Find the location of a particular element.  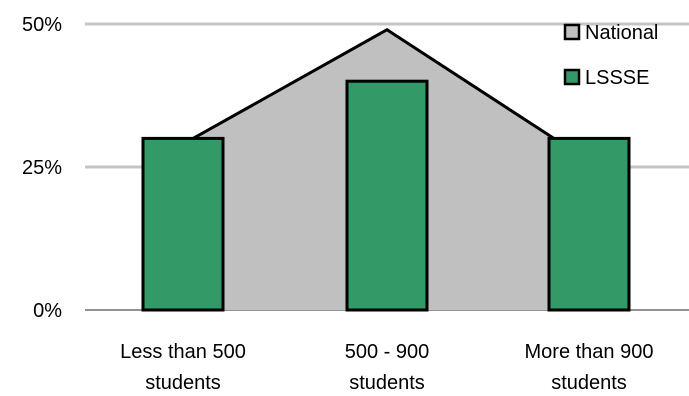

legend: National LSSSE is located at coordinates (610, 55).